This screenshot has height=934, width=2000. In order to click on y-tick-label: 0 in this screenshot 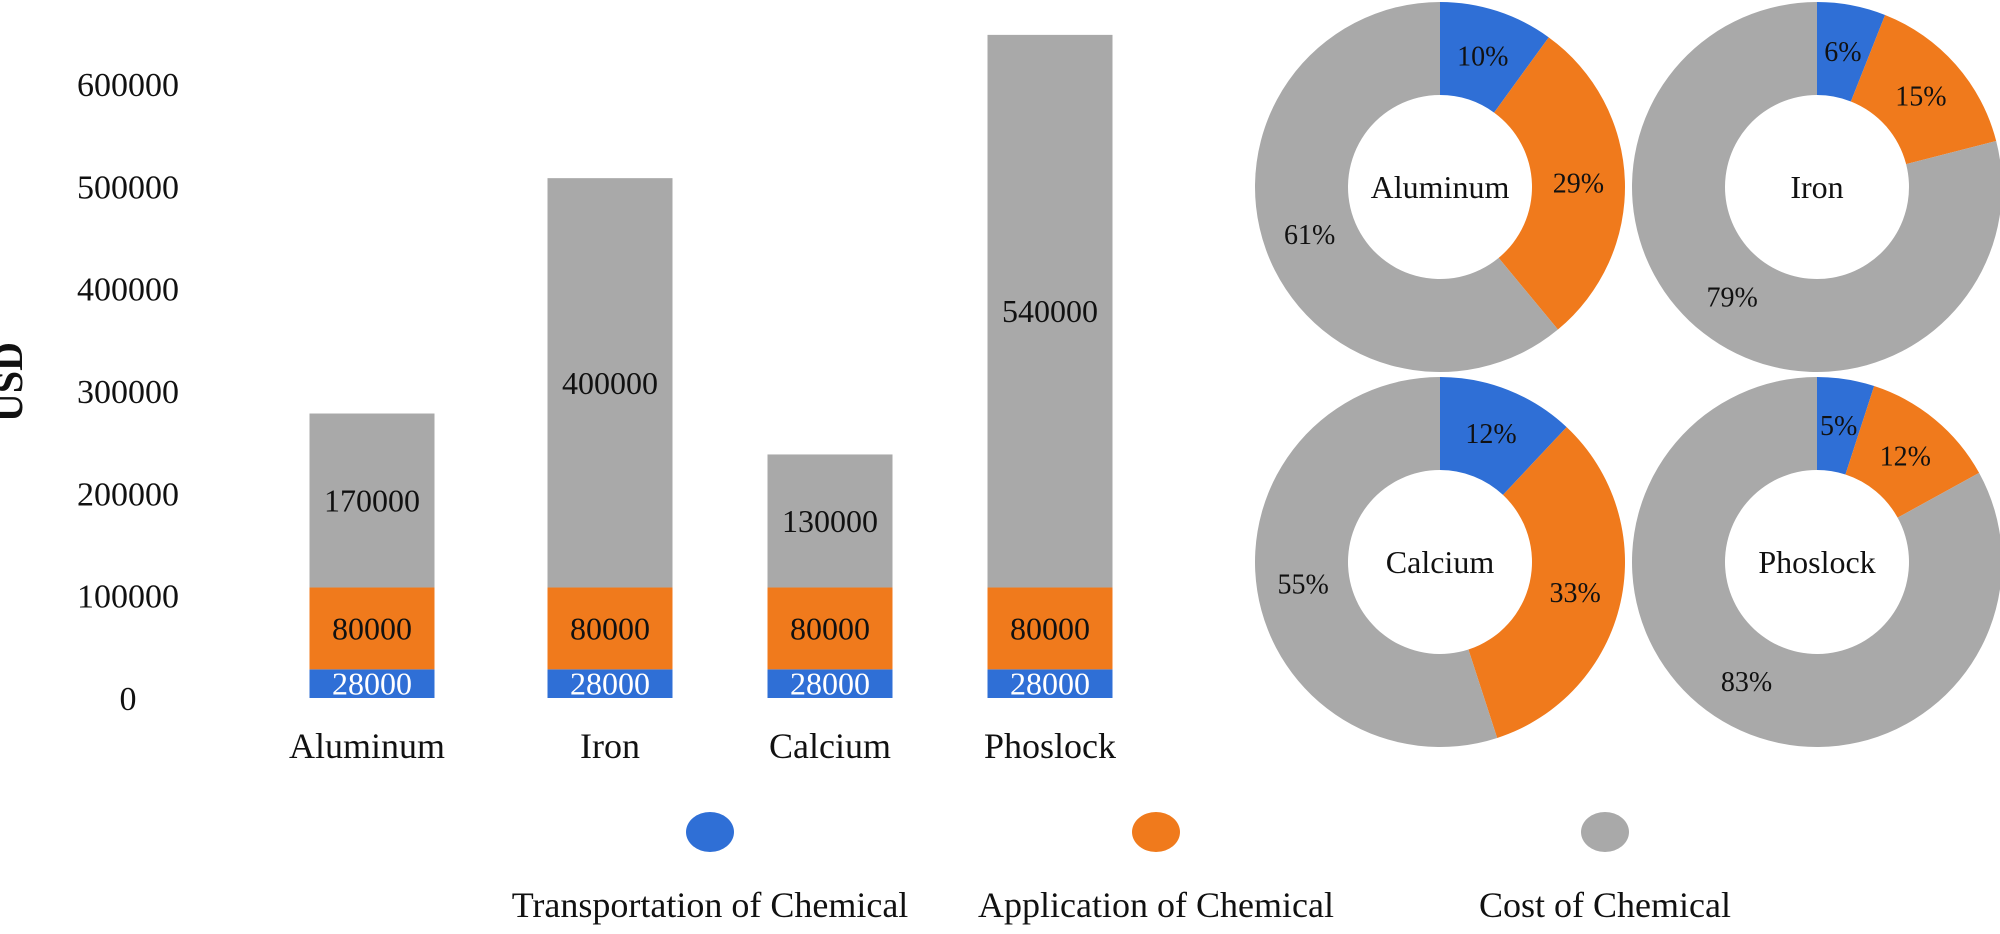, I will do `click(128, 699)`.